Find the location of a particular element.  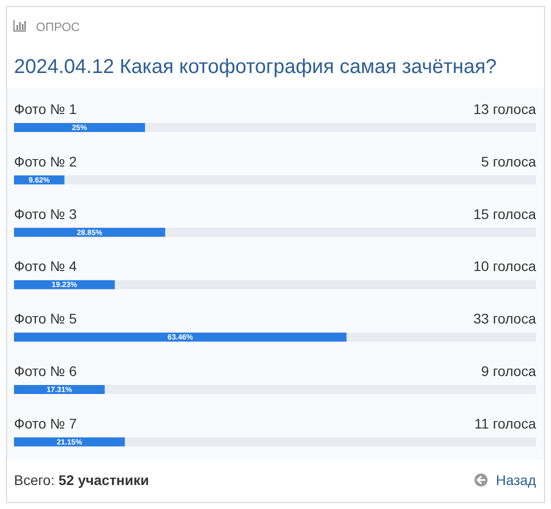

text: Назад is located at coordinates (516, 480).